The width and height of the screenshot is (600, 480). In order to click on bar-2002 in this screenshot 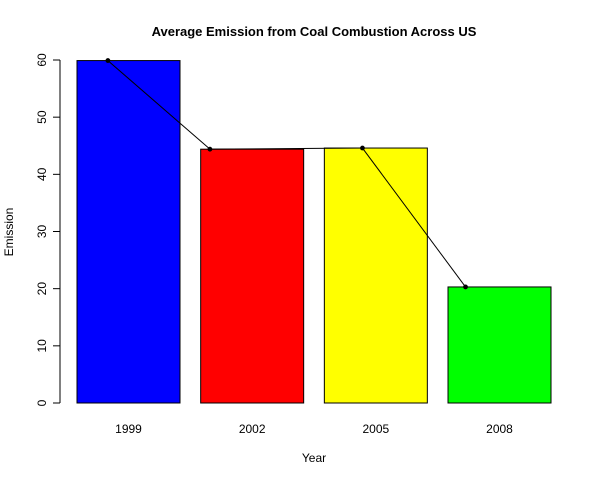, I will do `click(252, 276)`.